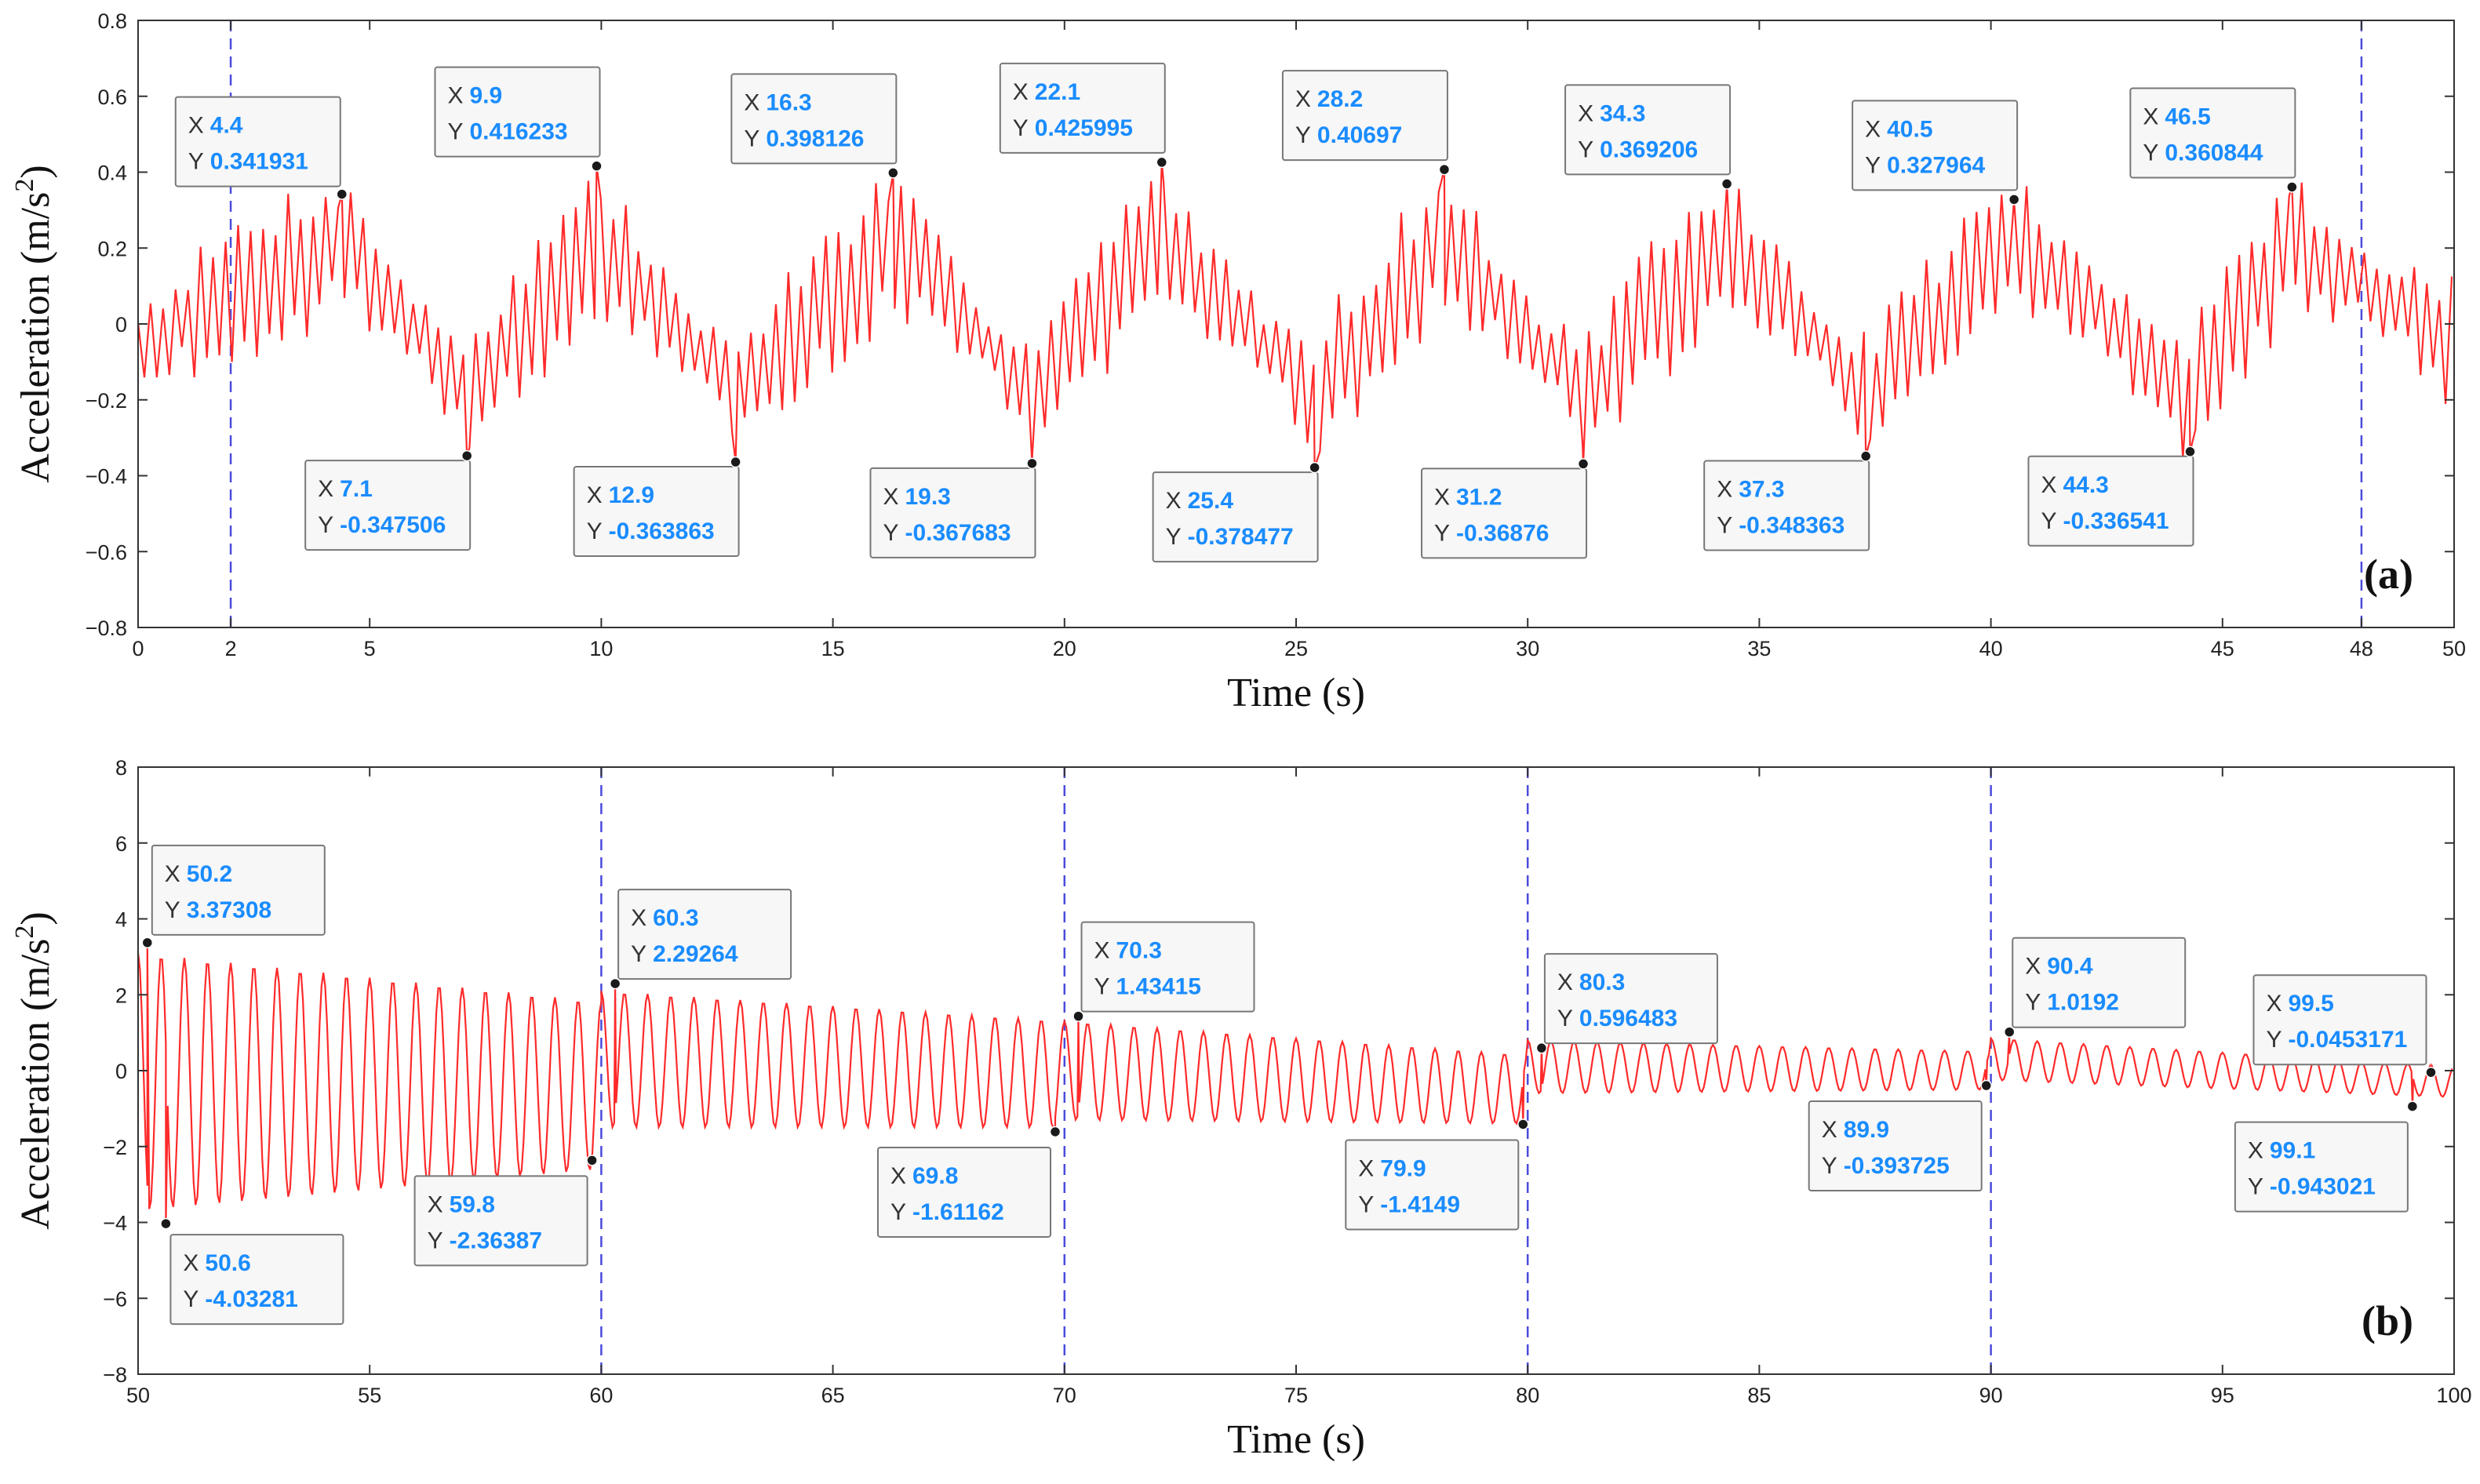 The height and width of the screenshot is (1484, 2480). Describe the element at coordinates (2214, 152) in the screenshot. I see `datatip-y-value: 0.360844` at that location.